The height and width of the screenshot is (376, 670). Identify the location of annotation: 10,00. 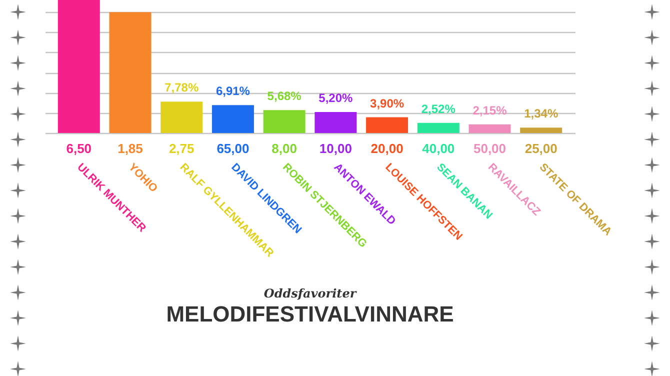
(335, 148).